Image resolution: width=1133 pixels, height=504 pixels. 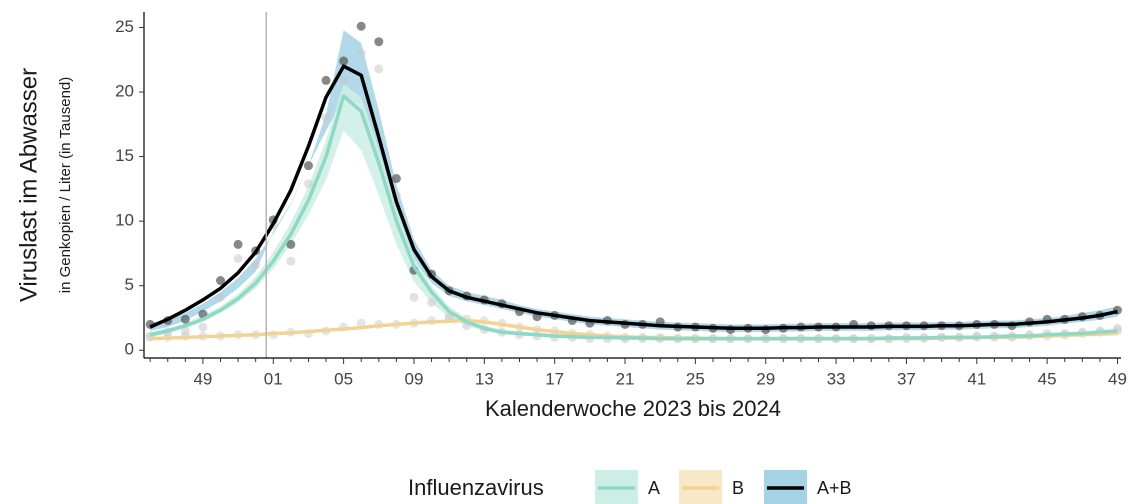 I want to click on x-tick-label: 25, so click(x=695, y=378).